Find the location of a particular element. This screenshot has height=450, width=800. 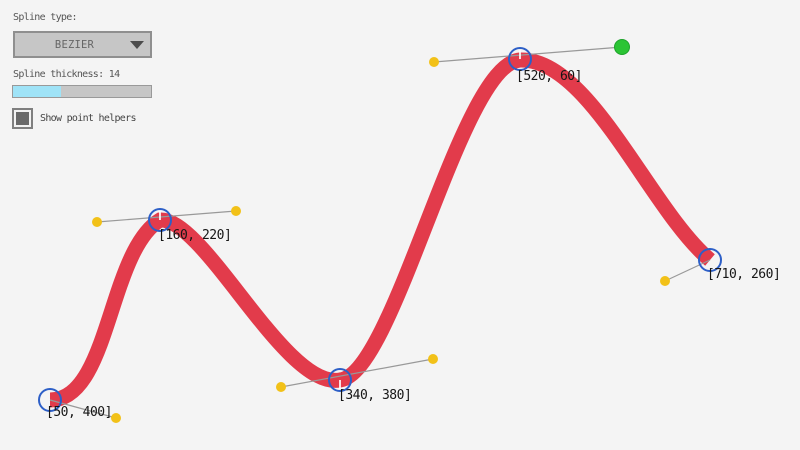

spline-thickness-label: Spline thickness: 14 is located at coordinates (66, 74).